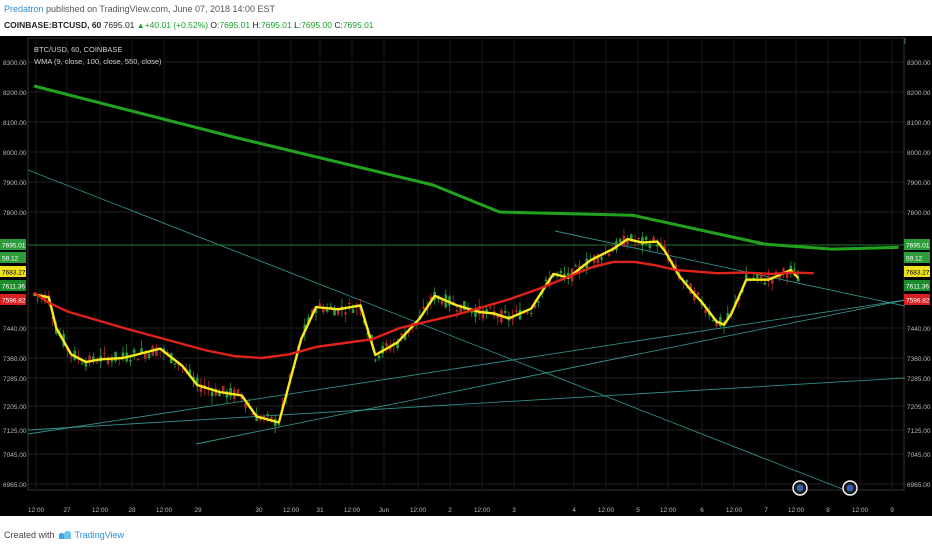  What do you see at coordinates (450, 510) in the screenshot?
I see `x-tick-label: 2` at bounding box center [450, 510].